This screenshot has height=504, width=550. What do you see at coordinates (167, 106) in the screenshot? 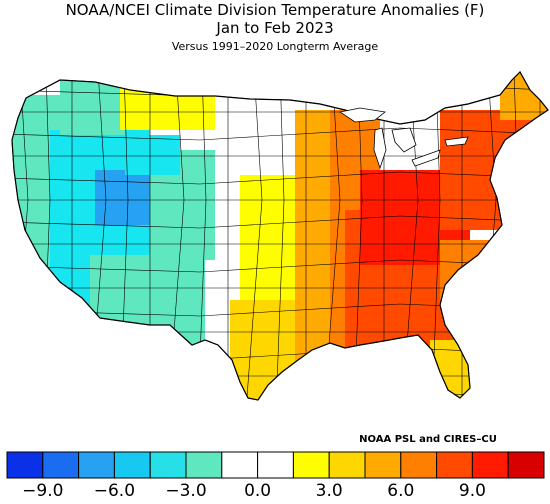
I see `region-northern-plains` at bounding box center [167, 106].